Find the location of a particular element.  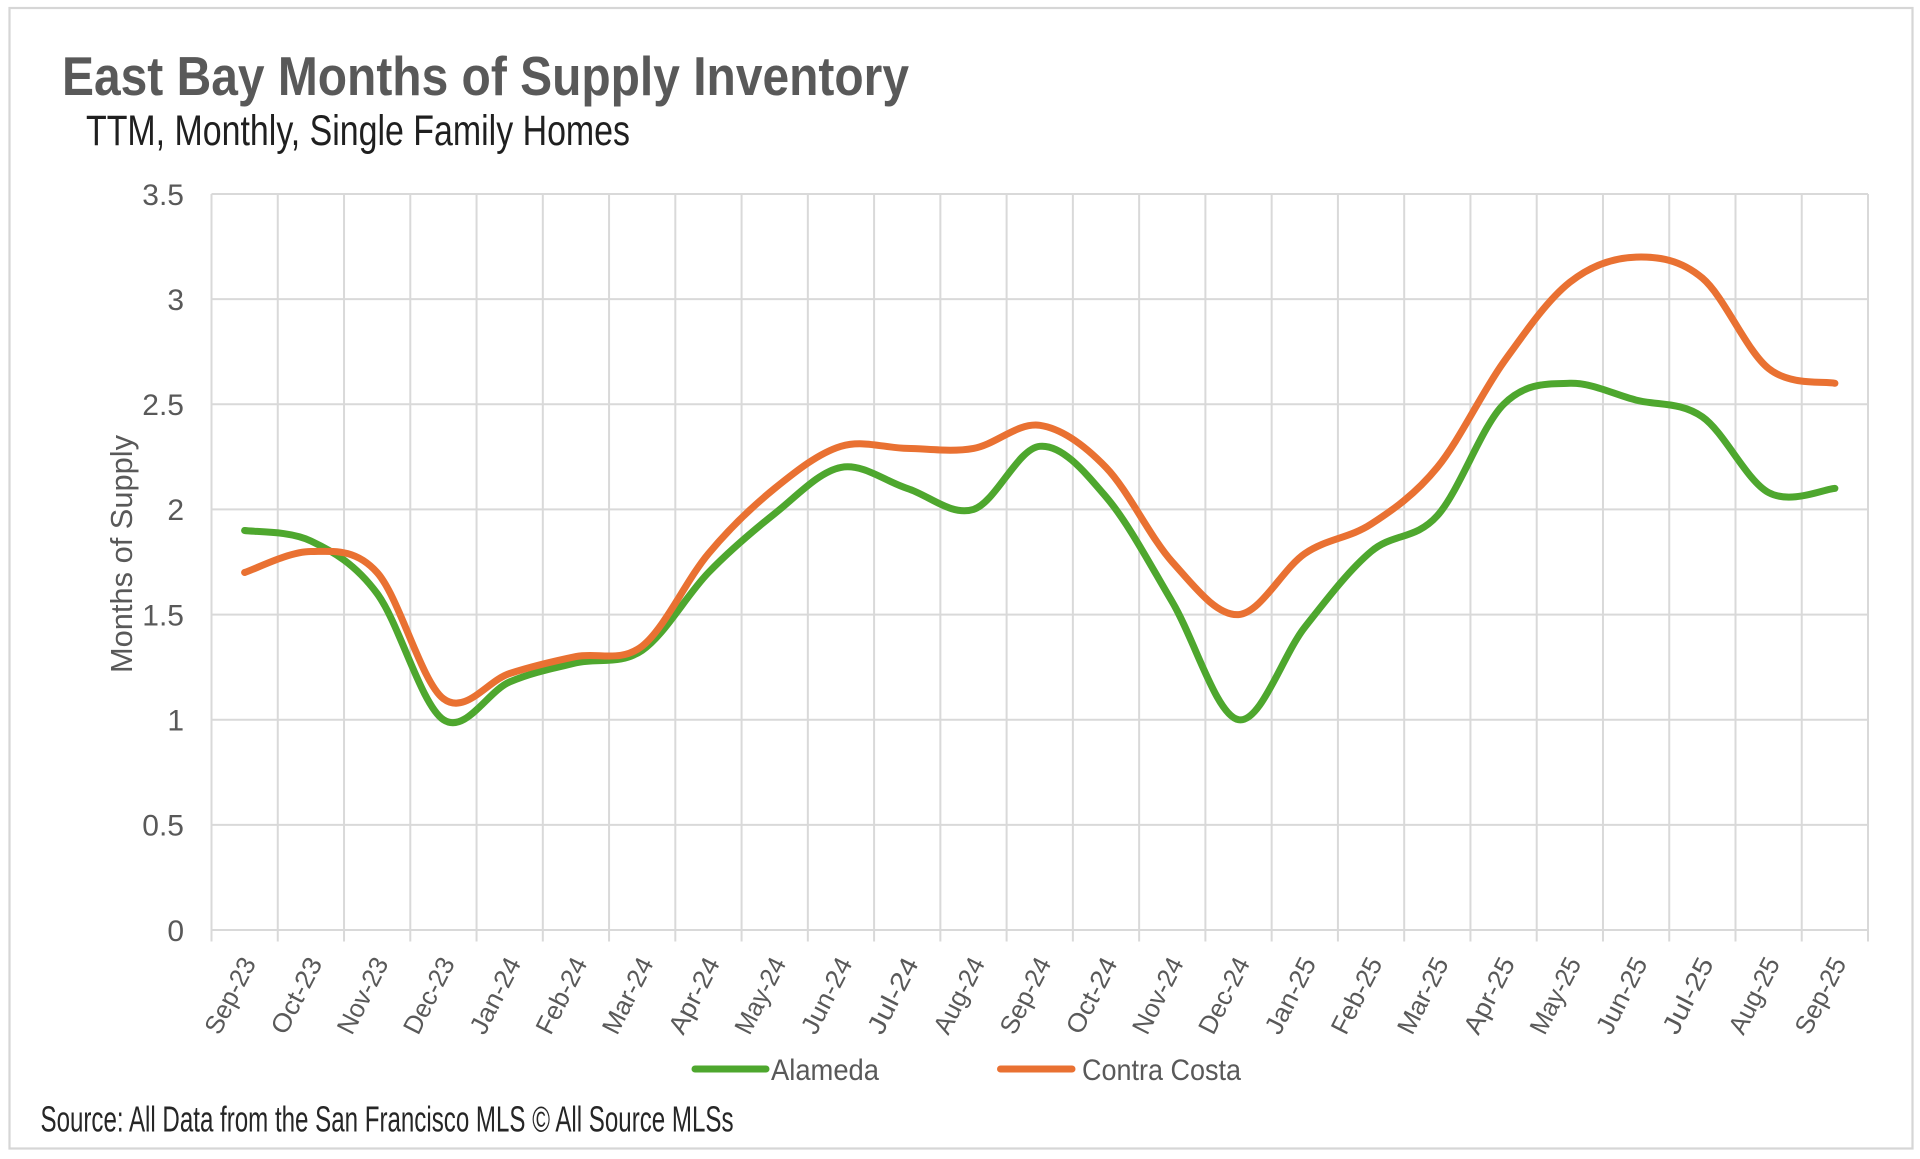

svg-text: 0.5 is located at coordinates (163, 826).